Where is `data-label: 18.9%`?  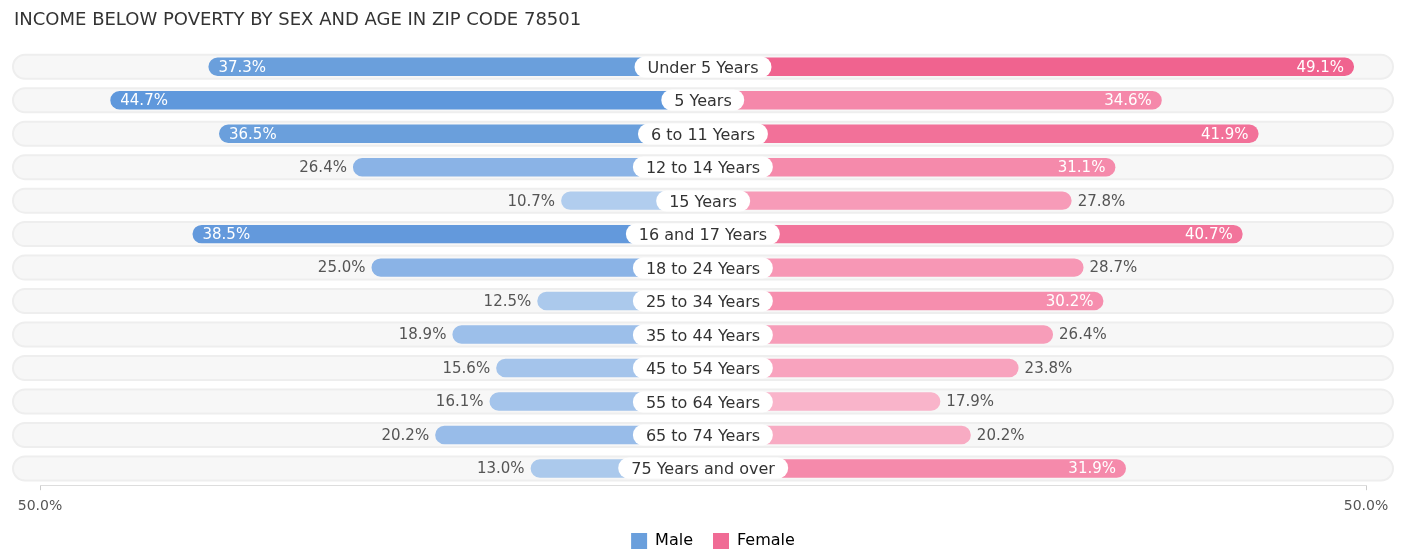
data-label: 18.9% is located at coordinates (422, 334).